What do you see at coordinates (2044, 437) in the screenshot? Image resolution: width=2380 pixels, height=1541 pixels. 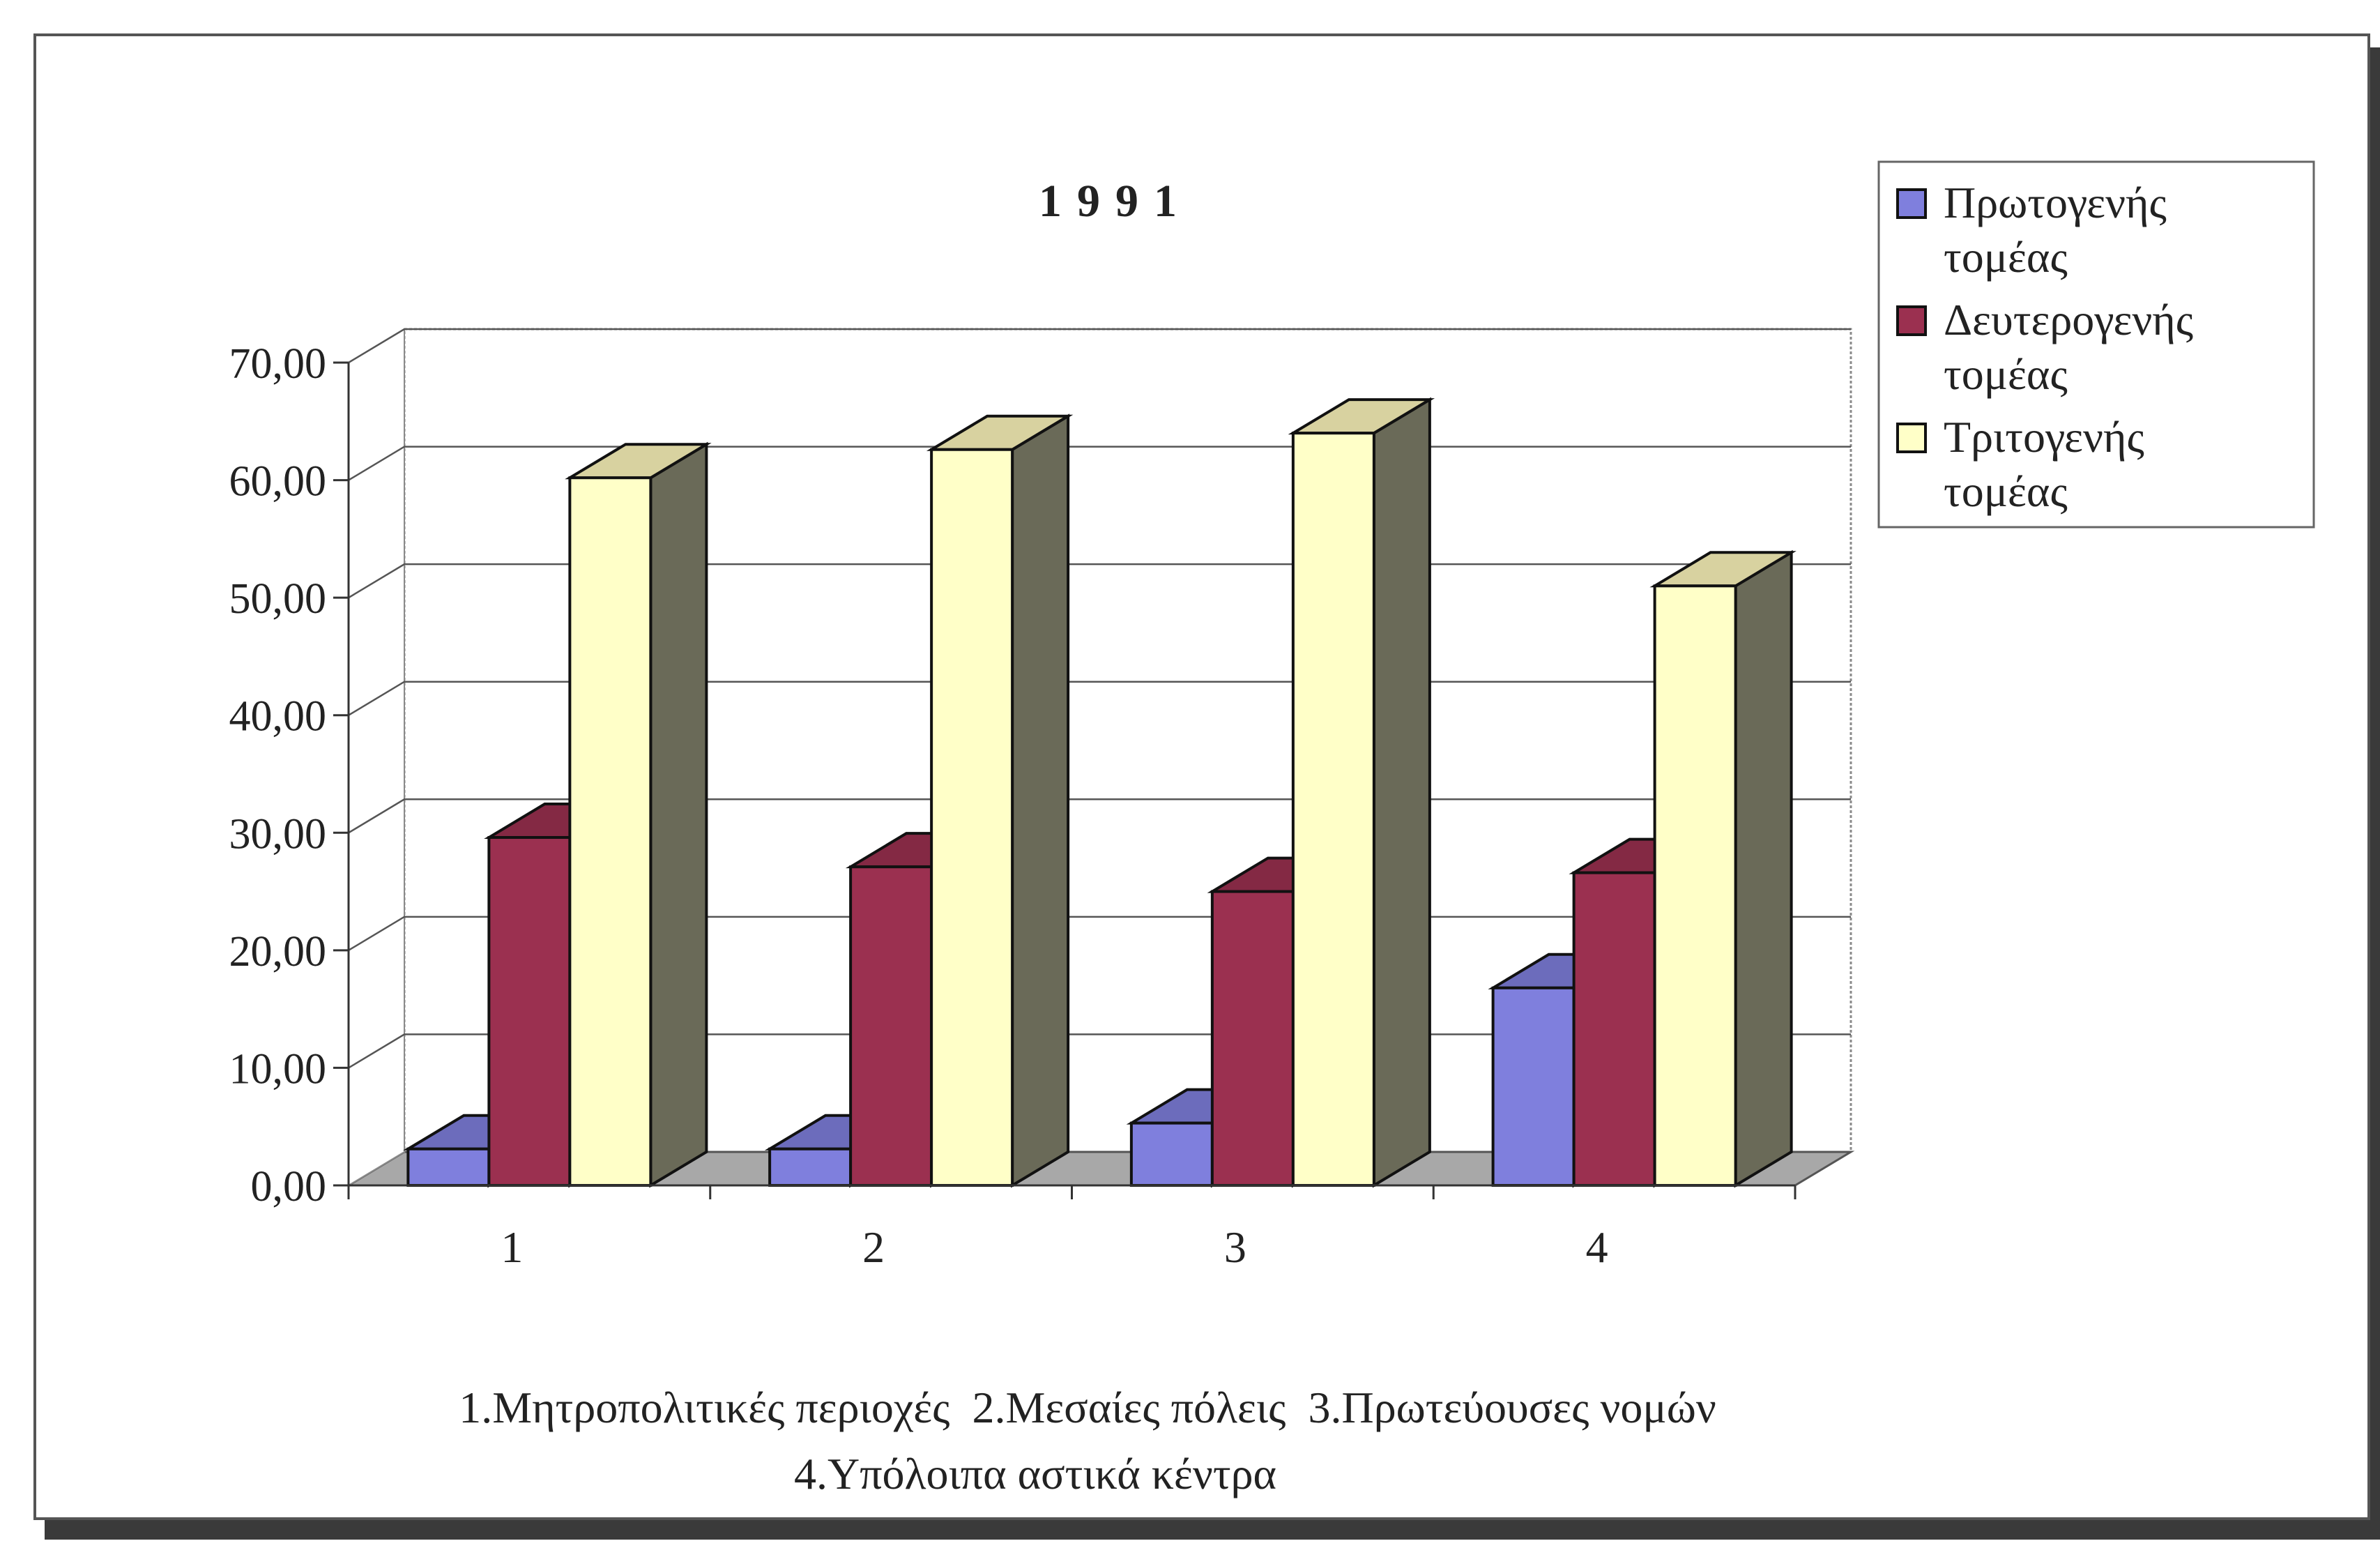 I see `legend-label: Τριτογενής` at bounding box center [2044, 437].